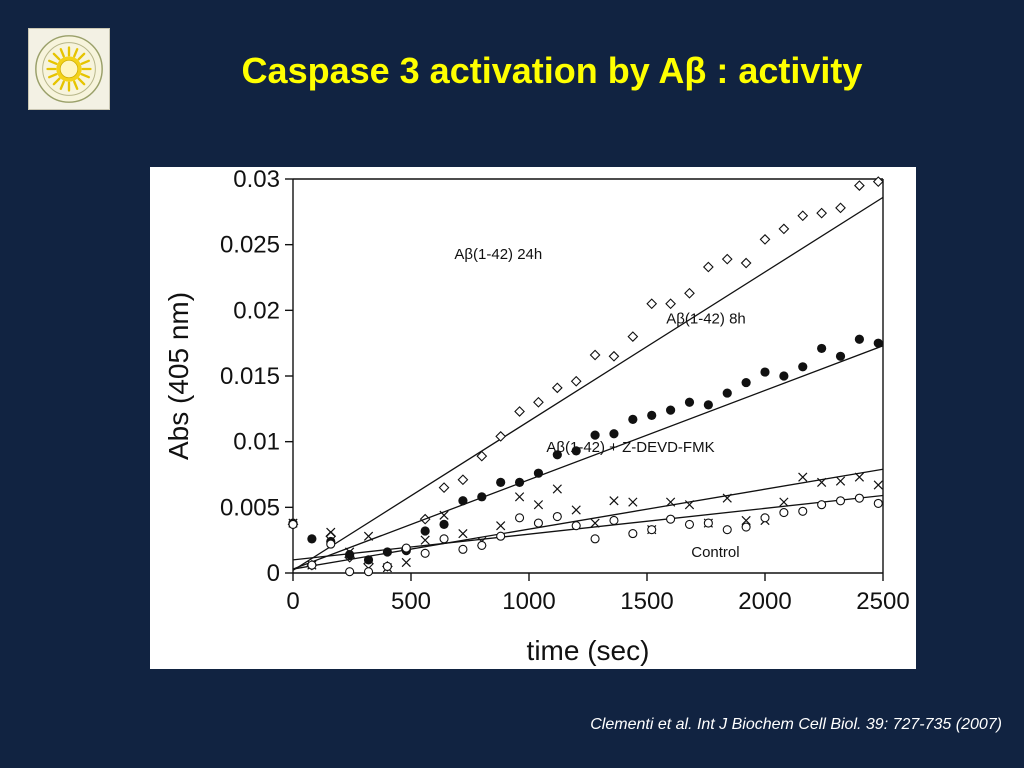 Image resolution: width=1024 pixels, height=768 pixels. Describe the element at coordinates (256, 180) in the screenshot. I see `y-tick-label: 0.03` at that location.